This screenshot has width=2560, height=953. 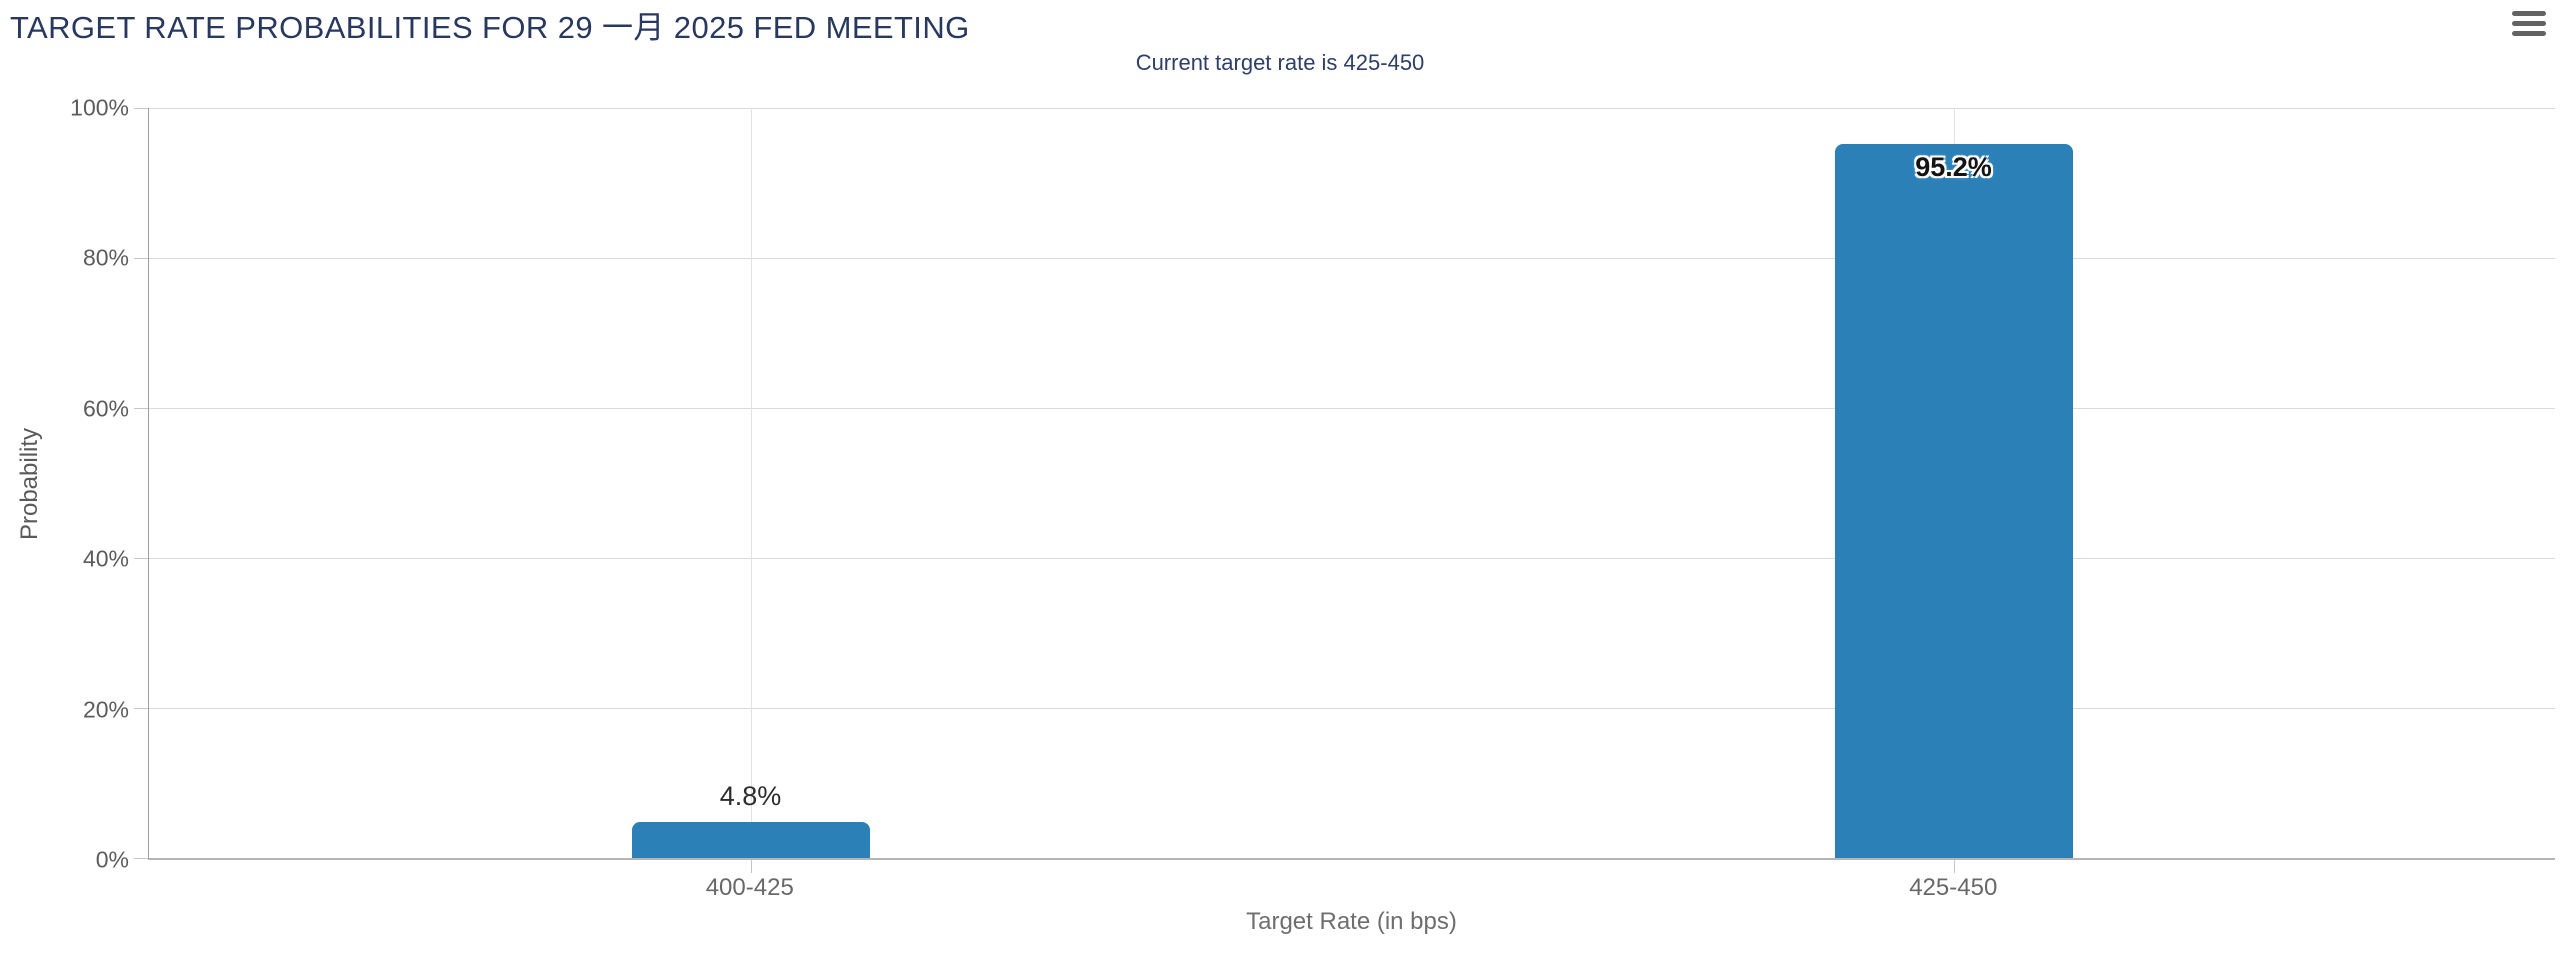 What do you see at coordinates (1953, 501) in the screenshot?
I see `bar-425-450: 95.2%` at bounding box center [1953, 501].